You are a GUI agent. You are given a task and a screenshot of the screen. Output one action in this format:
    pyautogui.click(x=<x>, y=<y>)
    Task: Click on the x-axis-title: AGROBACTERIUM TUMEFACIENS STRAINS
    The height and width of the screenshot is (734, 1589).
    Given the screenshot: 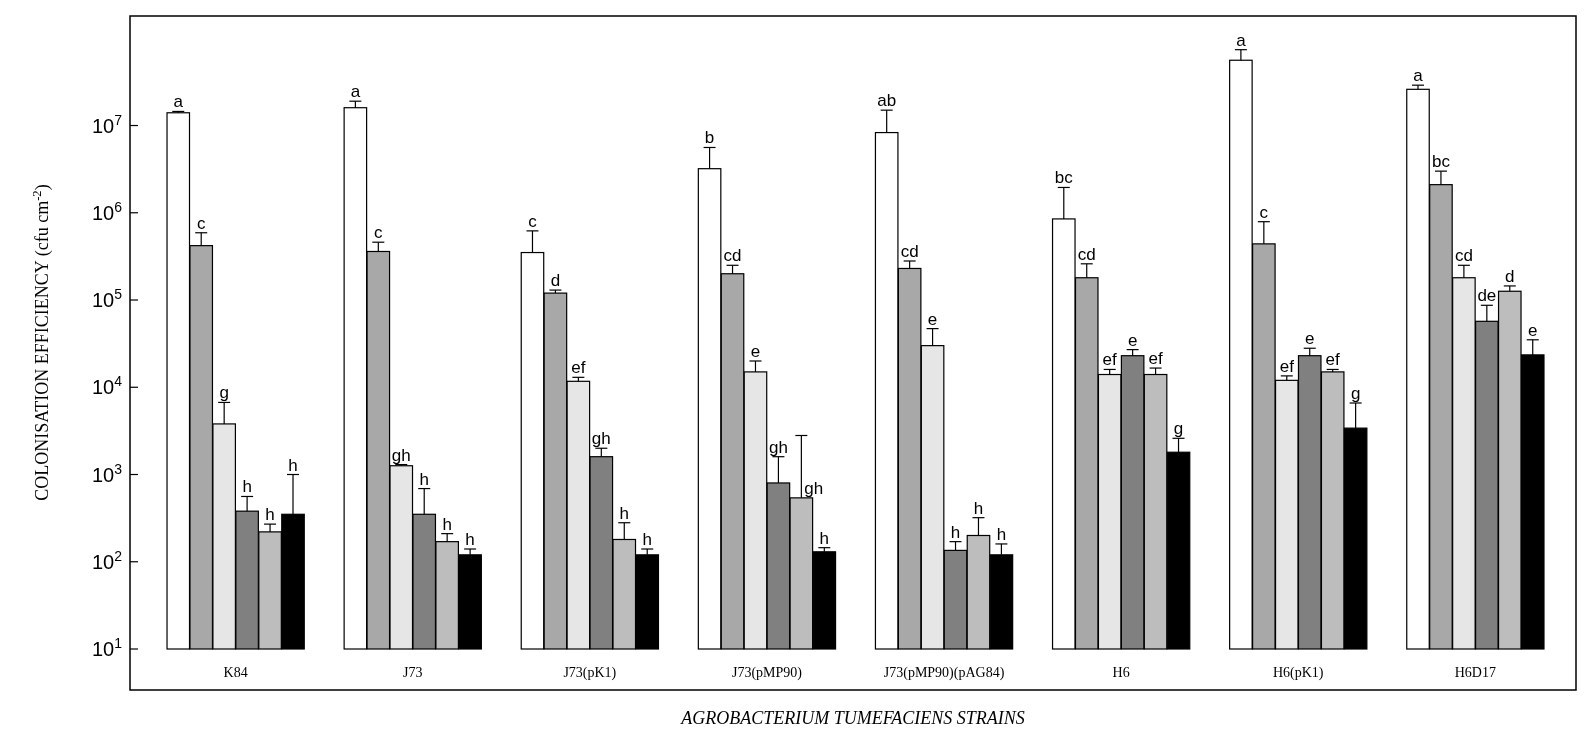 What is the action you would take?
    pyautogui.click(x=852, y=718)
    